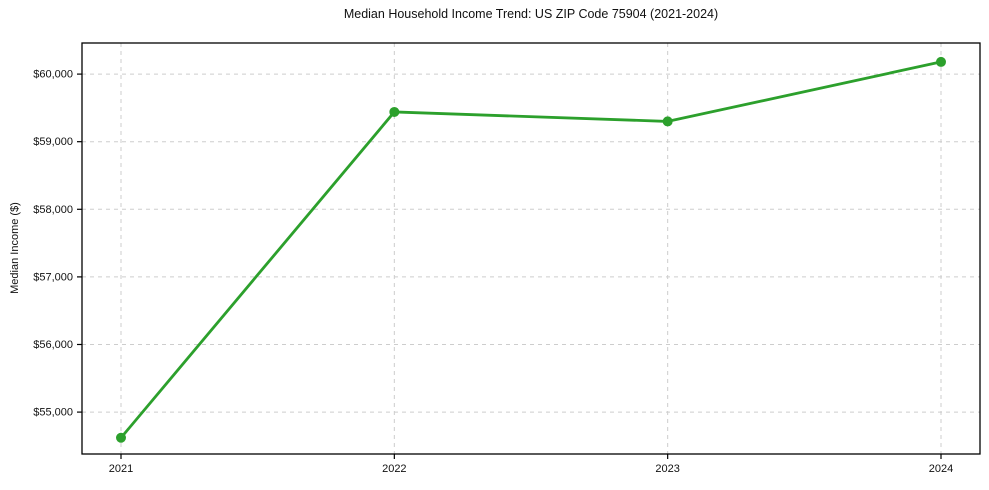 The height and width of the screenshot is (490, 989). What do you see at coordinates (667, 121) in the screenshot?
I see `data-point-2023` at bounding box center [667, 121].